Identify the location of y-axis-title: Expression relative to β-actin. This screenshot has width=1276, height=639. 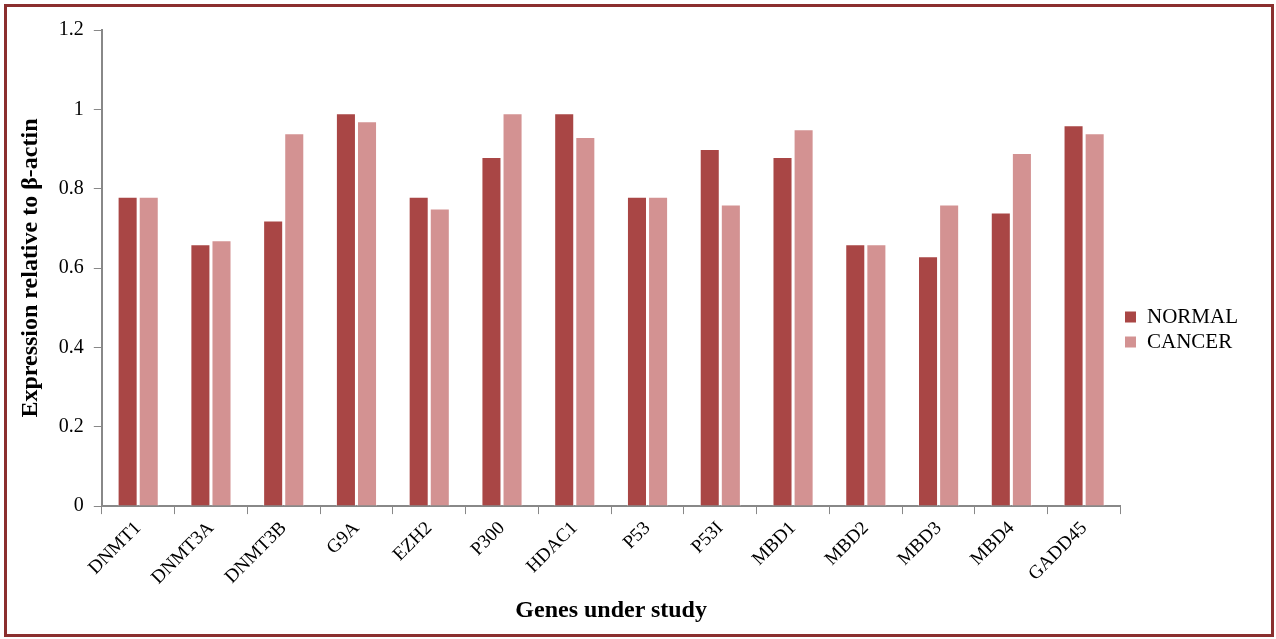
(28, 268).